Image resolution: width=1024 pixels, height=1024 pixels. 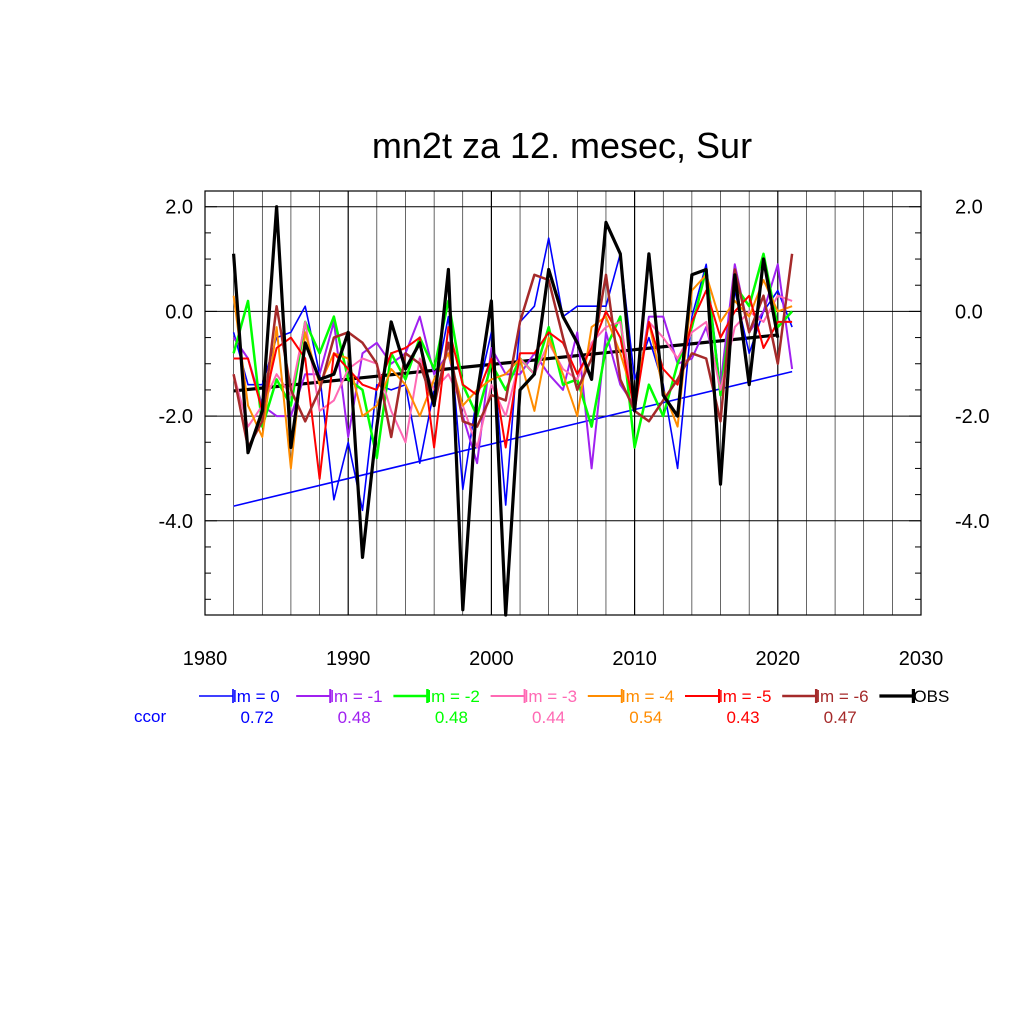 What do you see at coordinates (356, 696) in the screenshot?
I see `legend-entry: lm = -1` at bounding box center [356, 696].